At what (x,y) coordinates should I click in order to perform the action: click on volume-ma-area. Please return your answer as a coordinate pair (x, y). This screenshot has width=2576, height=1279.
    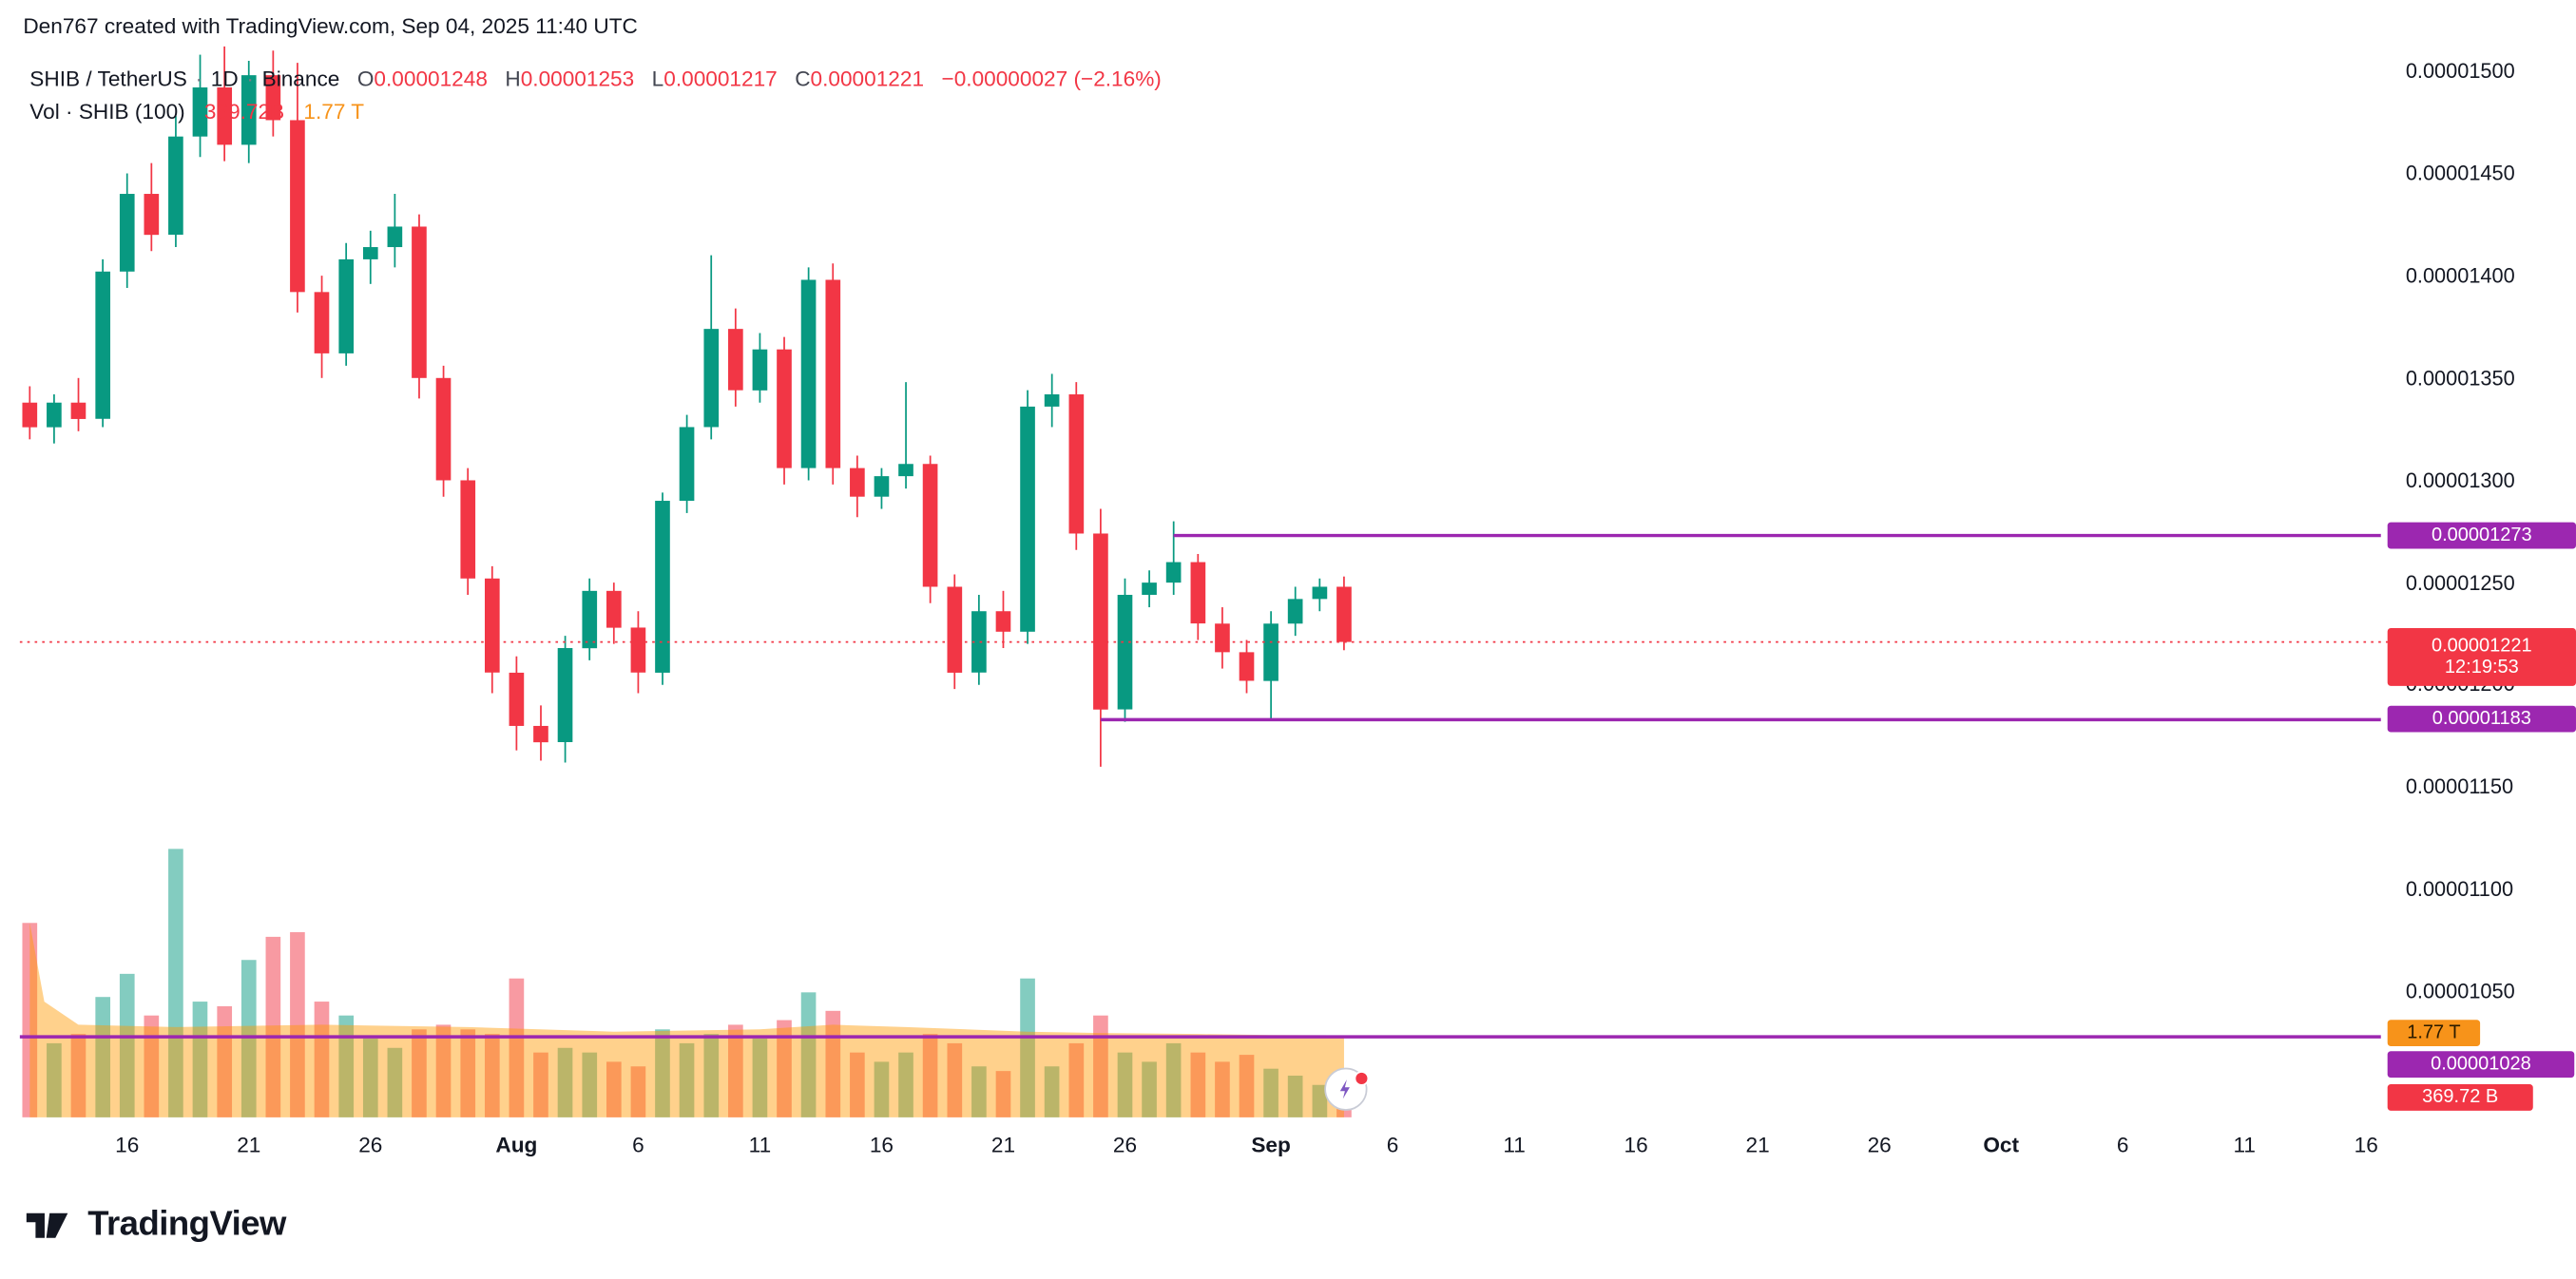
    Looking at the image, I should click on (686, 1020).